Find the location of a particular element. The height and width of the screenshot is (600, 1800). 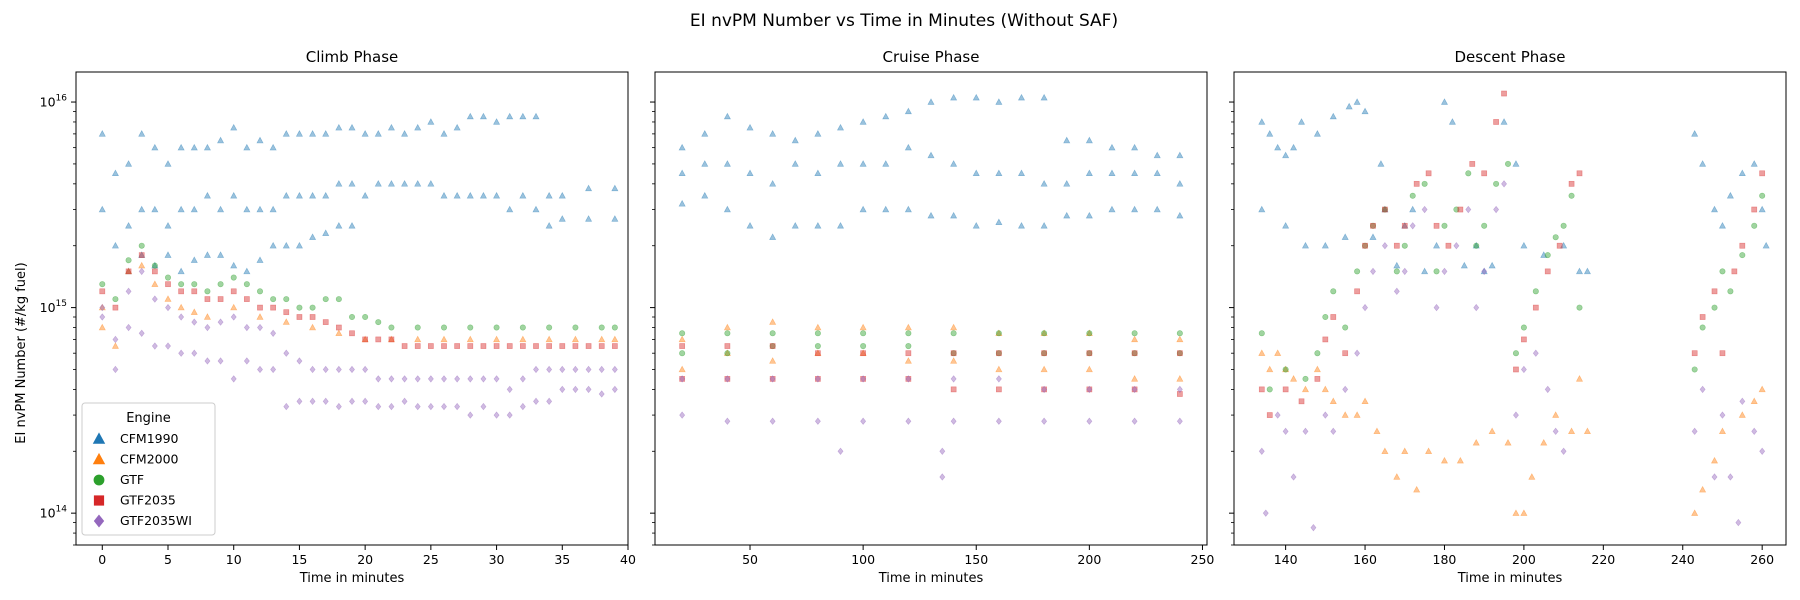

legend-box is located at coordinates (148, 469).